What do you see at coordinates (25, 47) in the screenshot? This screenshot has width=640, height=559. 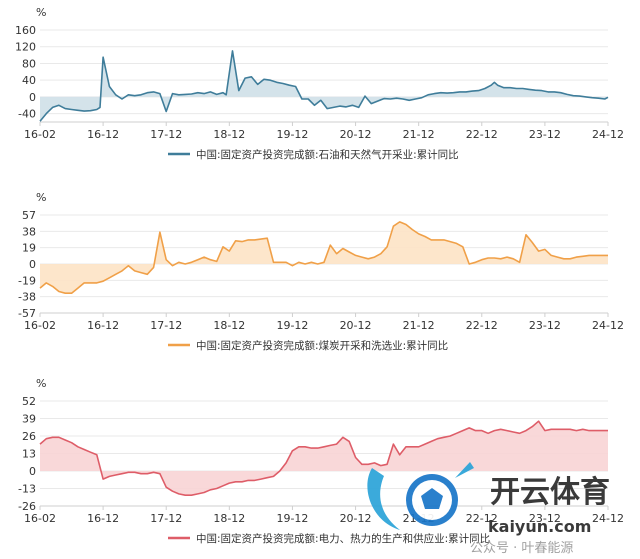 I see `y-tick-label: 120` at bounding box center [25, 47].